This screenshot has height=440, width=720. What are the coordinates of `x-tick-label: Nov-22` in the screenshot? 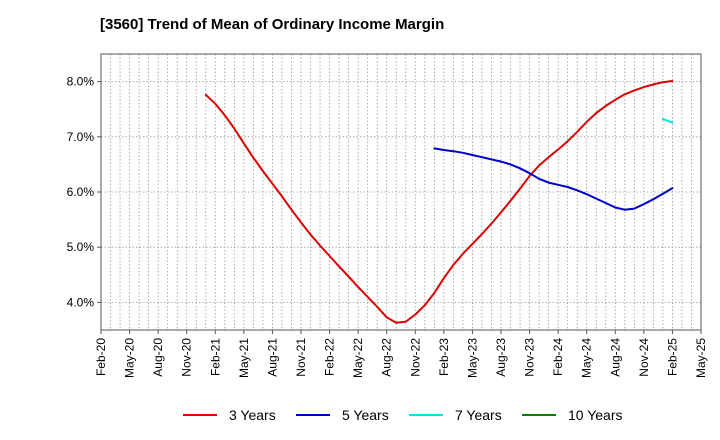 It's located at (415, 357).